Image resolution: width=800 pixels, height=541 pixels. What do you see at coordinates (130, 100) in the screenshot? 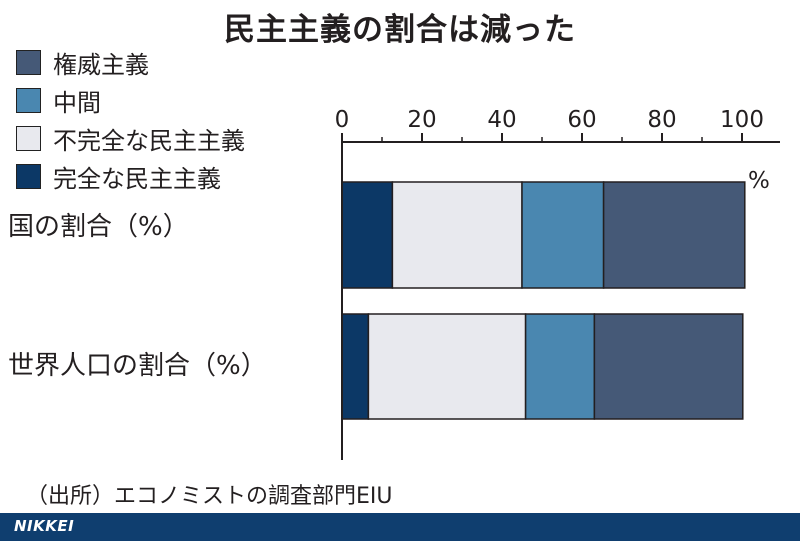
I see `legend-item-hybrid: 中間` at bounding box center [130, 100].